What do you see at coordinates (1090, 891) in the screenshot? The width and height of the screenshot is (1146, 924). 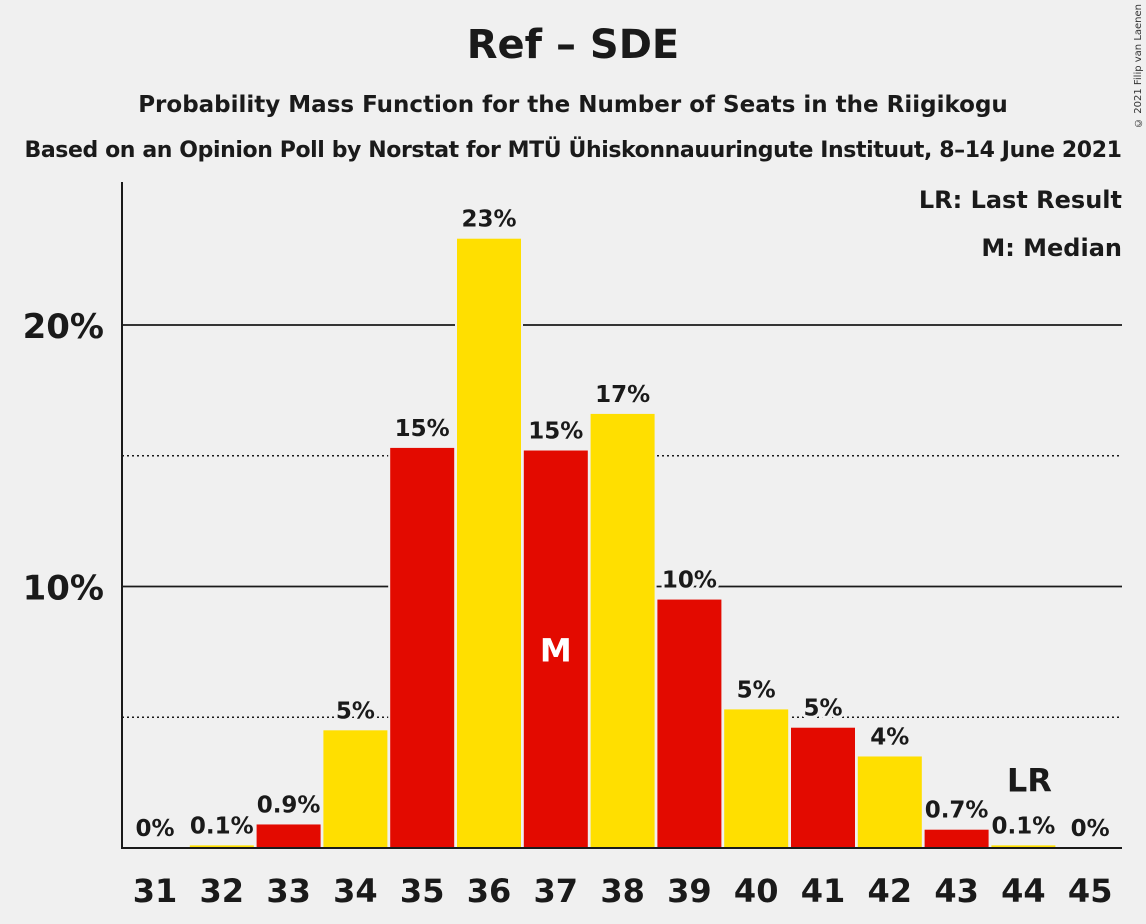 I see `x-tick-label: 45` at bounding box center [1090, 891].